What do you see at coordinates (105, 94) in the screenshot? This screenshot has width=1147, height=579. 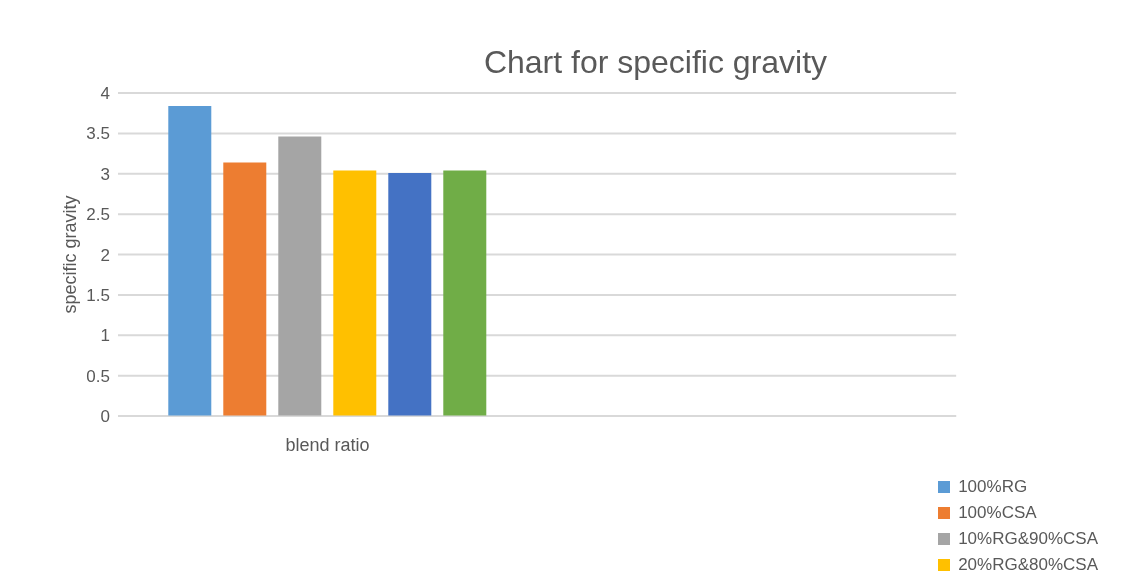 I see `y-tick-label: 4` at bounding box center [105, 94].